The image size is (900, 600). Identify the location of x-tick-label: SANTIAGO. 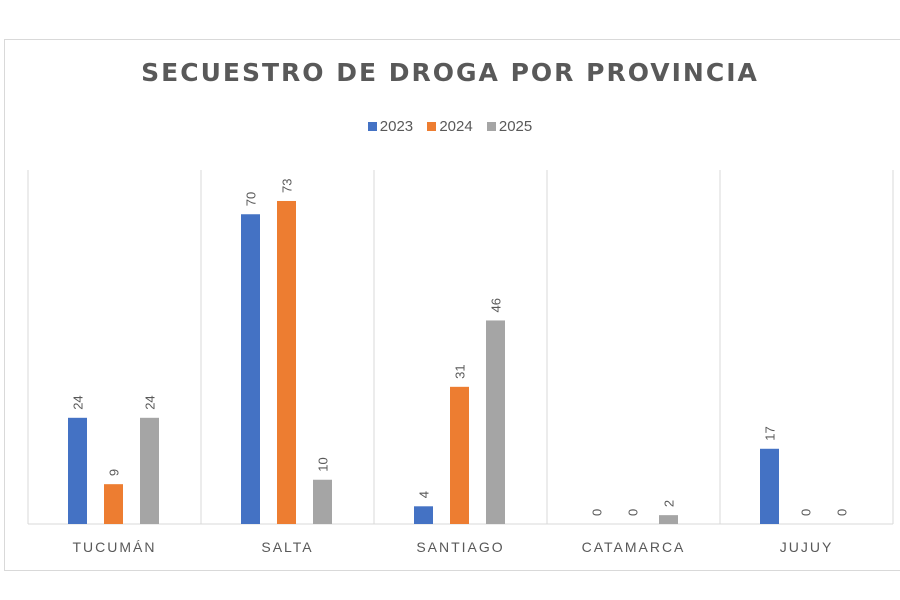
(460, 547).